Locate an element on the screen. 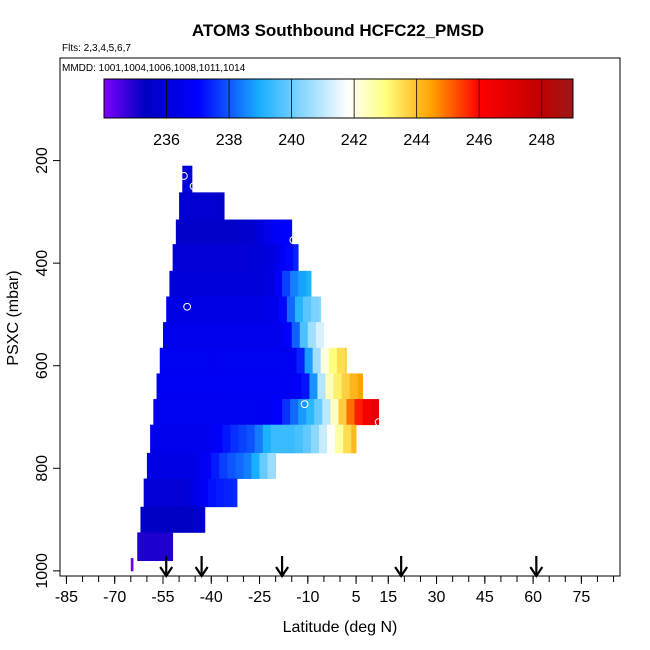 The height and width of the screenshot is (650, 650). x-tick-label: -40 is located at coordinates (211, 597).